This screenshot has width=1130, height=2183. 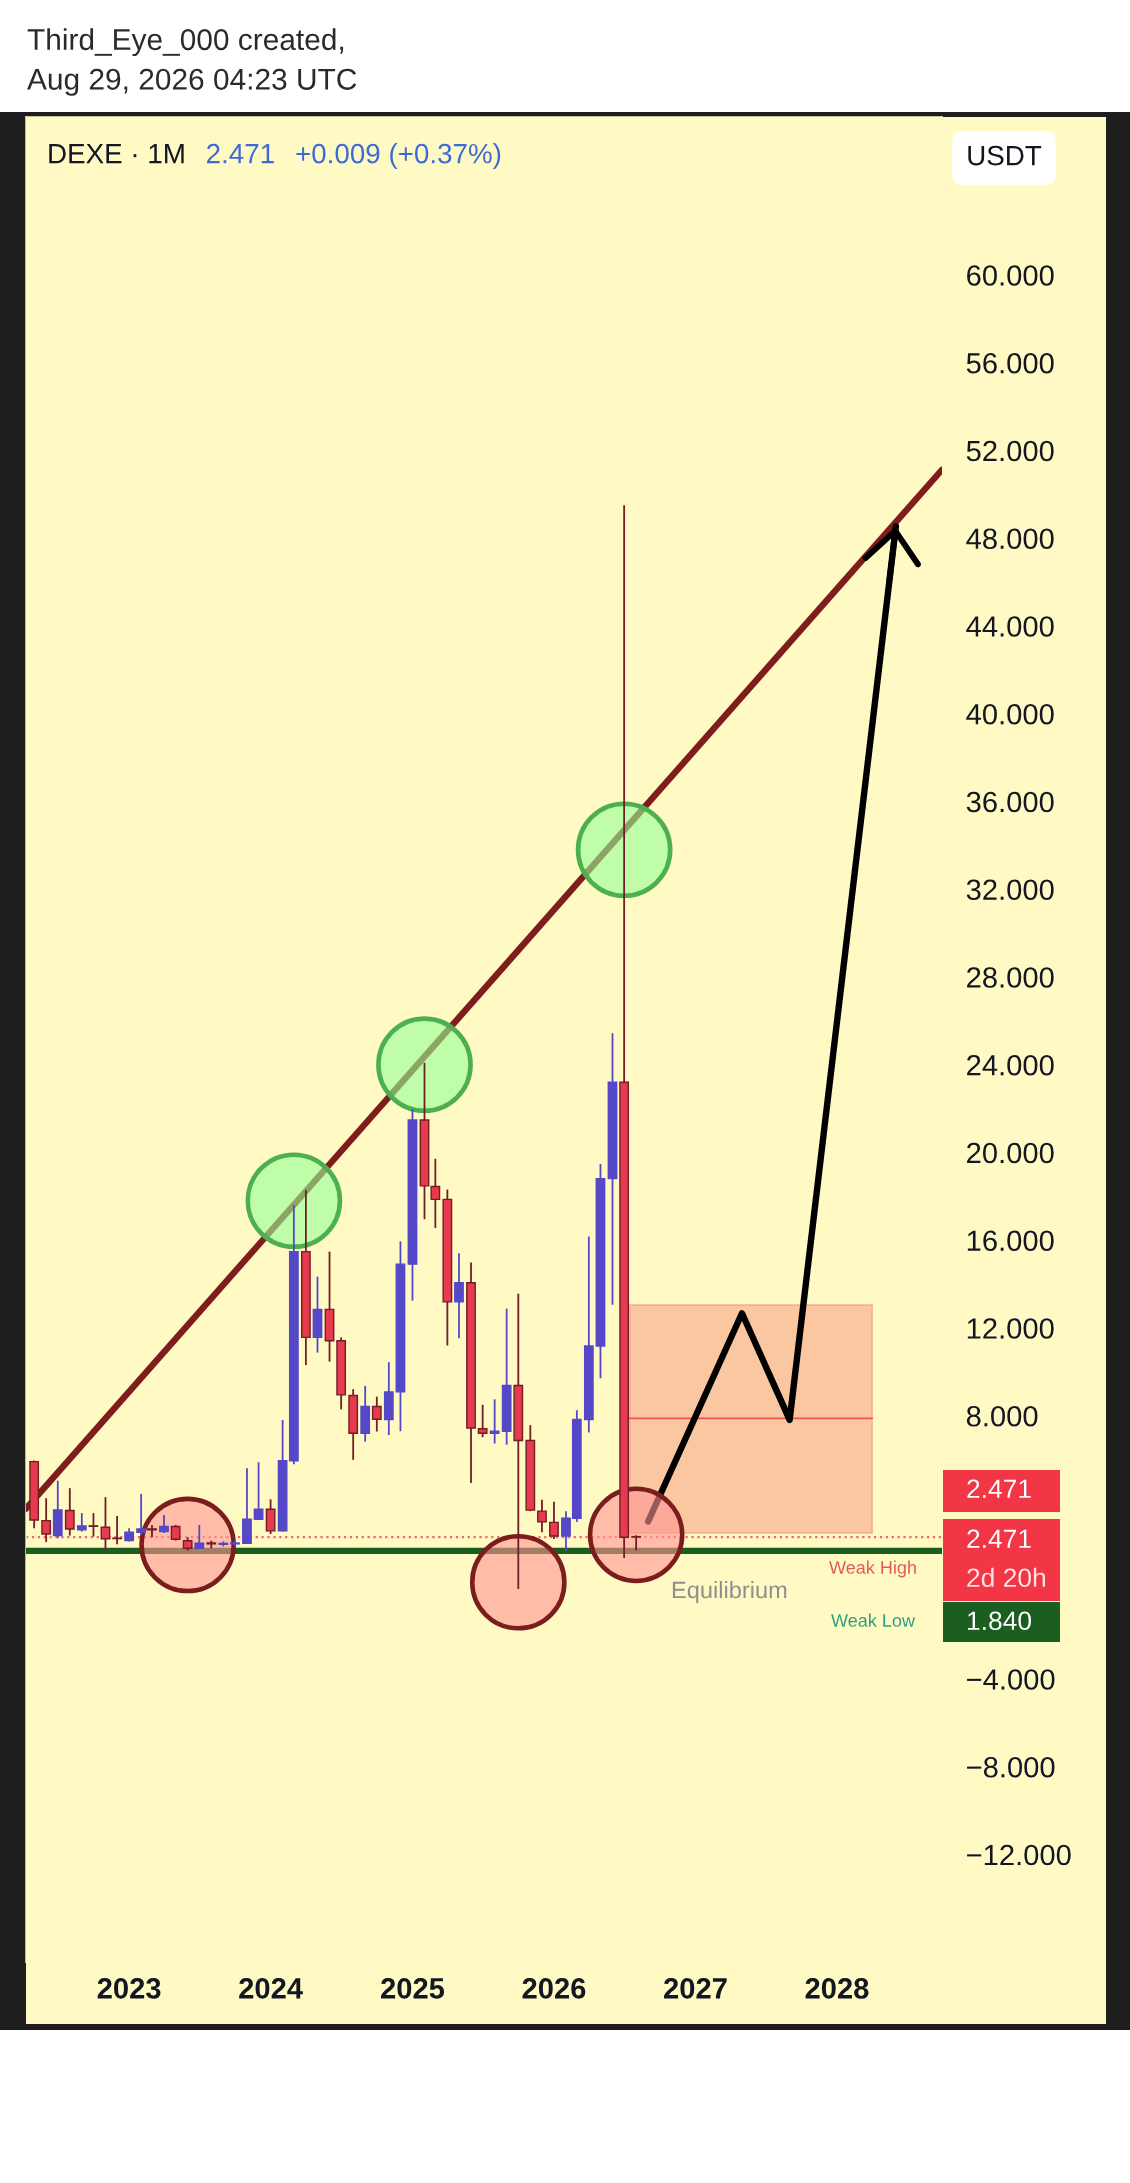 I want to click on y-tick-label: 52.000, so click(x=1010, y=451).